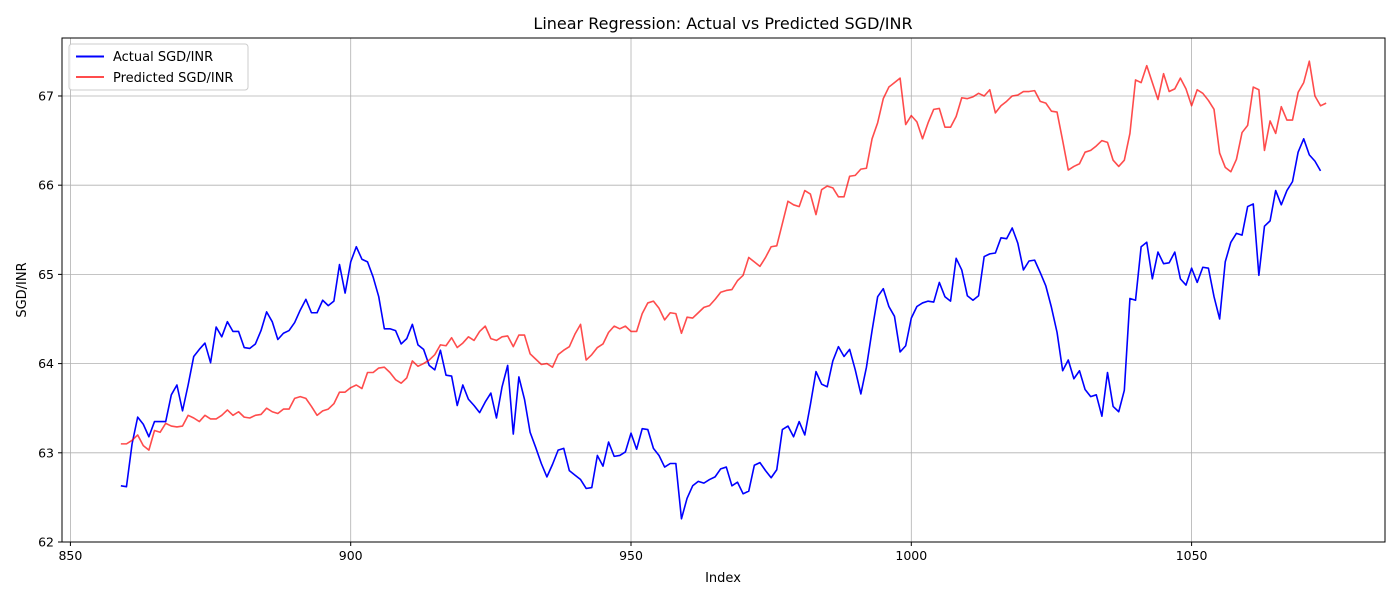 The image size is (1400, 600). I want to click on legend: Actual SGD/INR Predicted SGD/INR, so click(158, 67).